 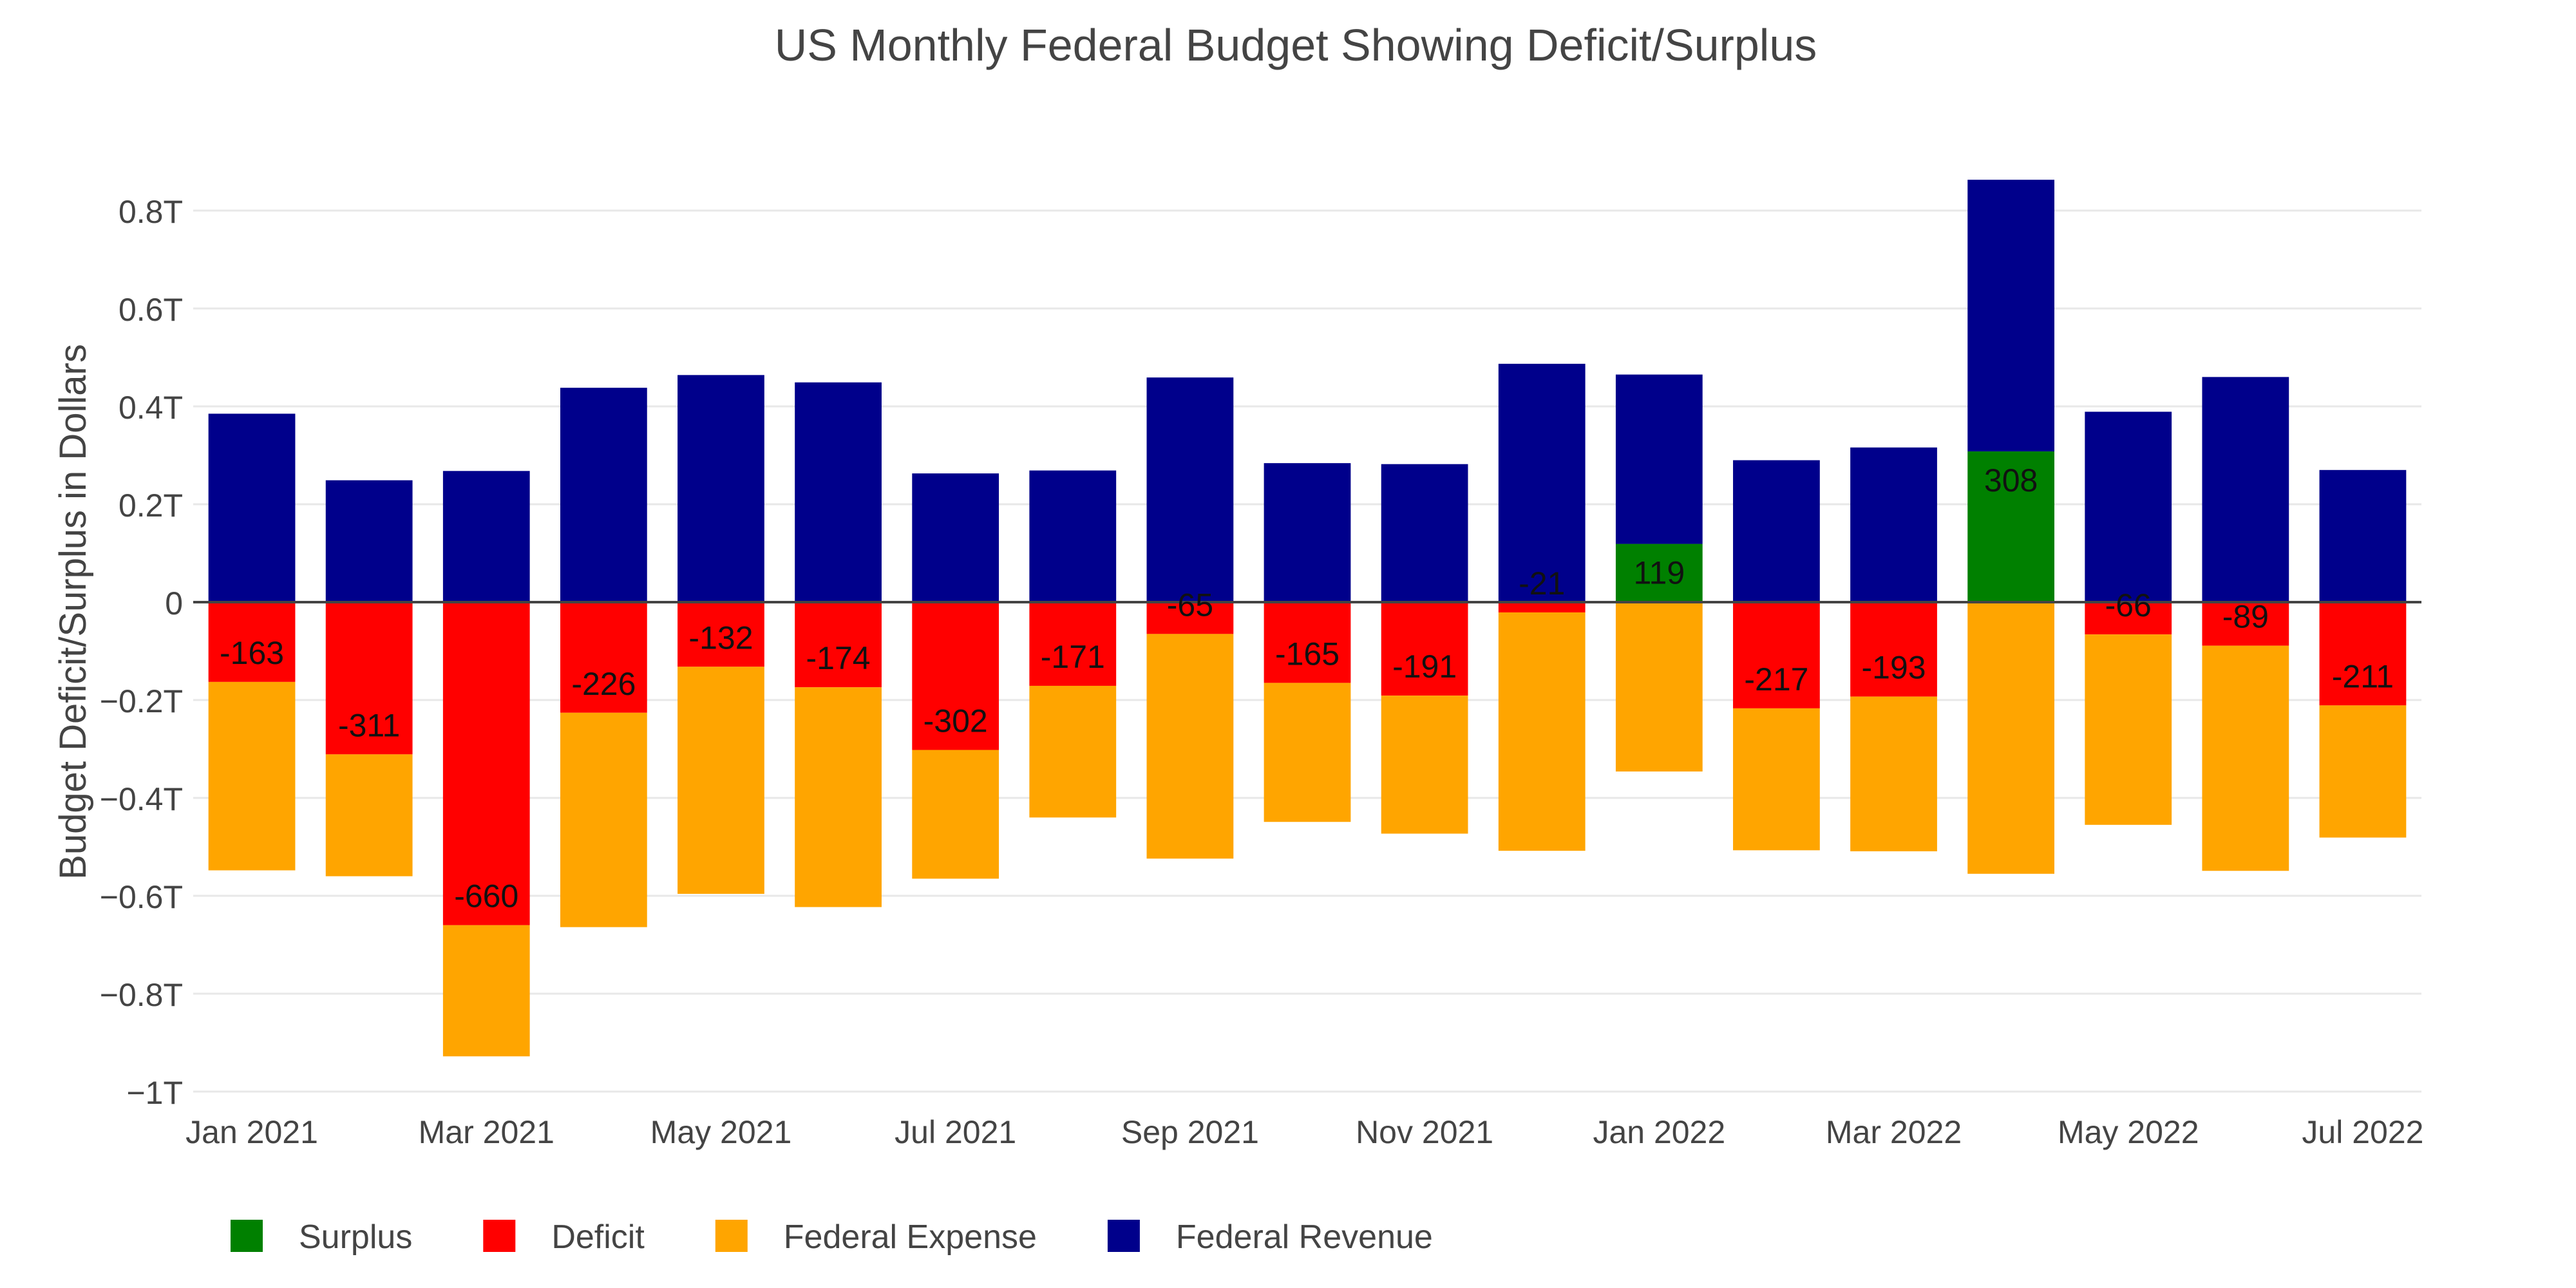 What do you see at coordinates (141, 701) in the screenshot?
I see `y-tick-label: −0.2T` at bounding box center [141, 701].